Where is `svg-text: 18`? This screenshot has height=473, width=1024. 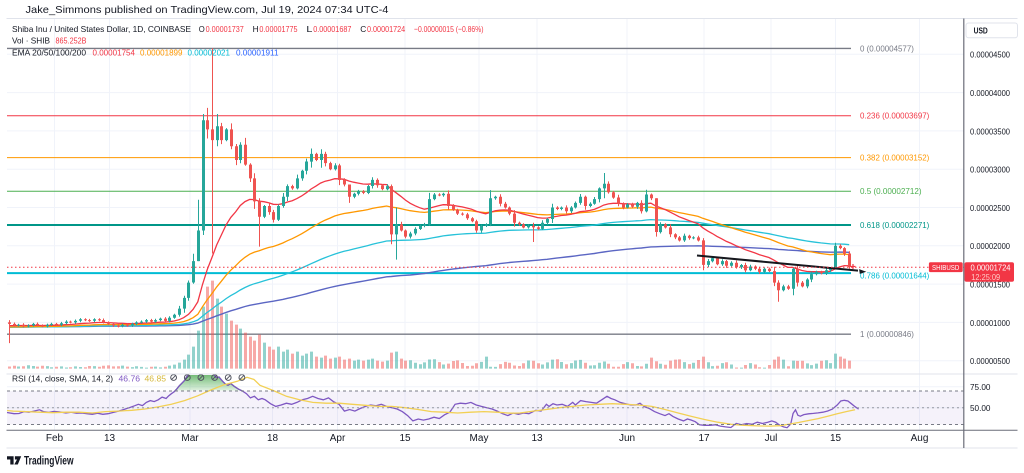 svg-text: 18 is located at coordinates (273, 438).